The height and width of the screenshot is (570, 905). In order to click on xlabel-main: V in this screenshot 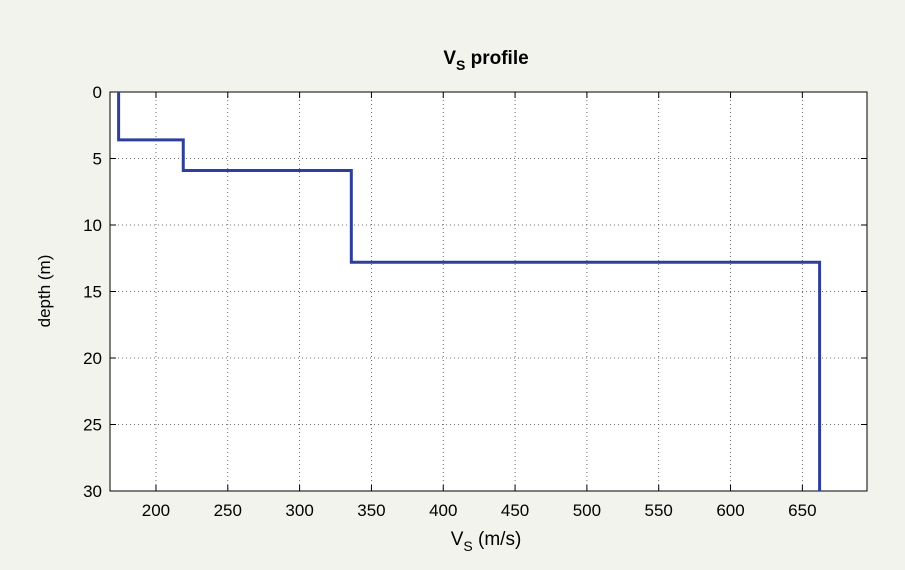, I will do `click(457, 539)`.